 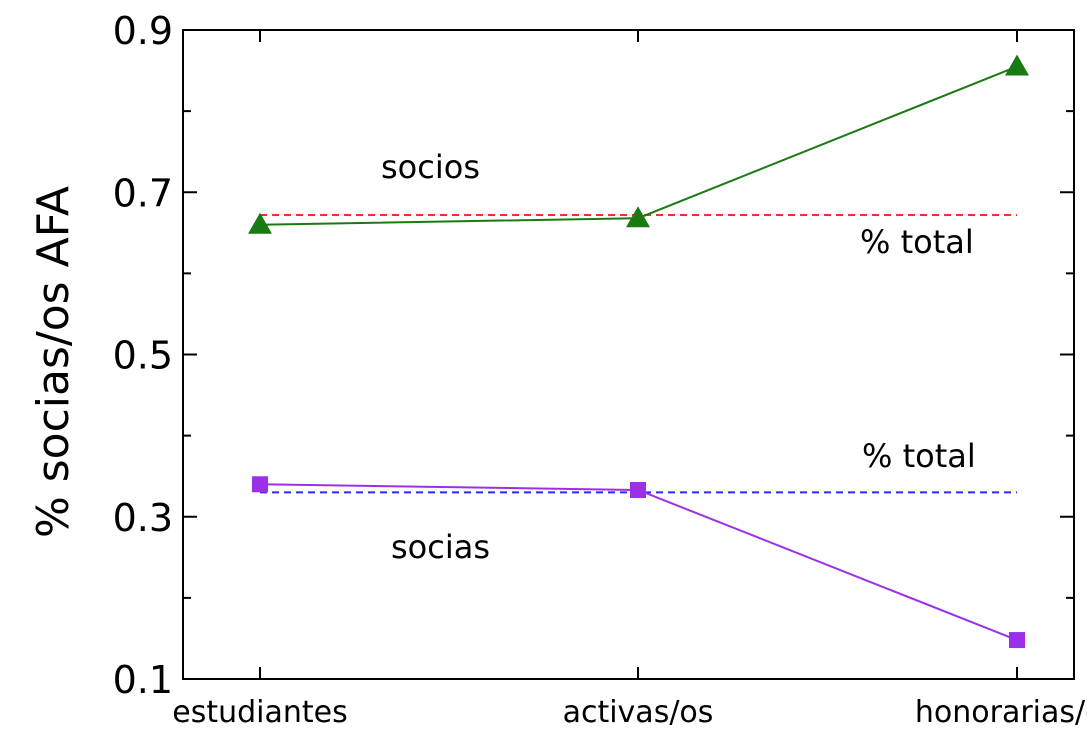 I want to click on y-tick-label: 0.5, so click(x=143, y=356).